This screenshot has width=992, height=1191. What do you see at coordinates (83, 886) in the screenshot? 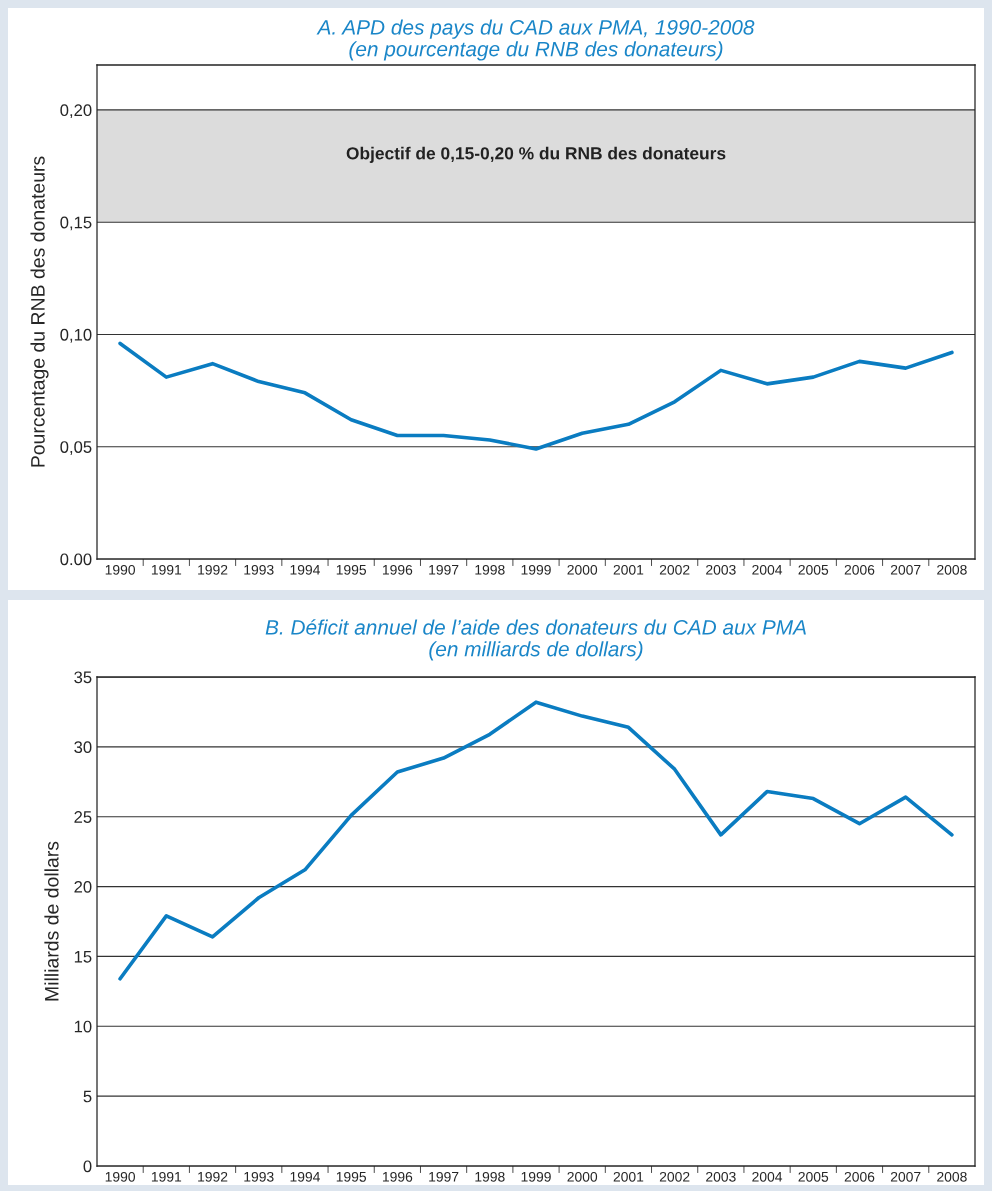
I see `y-tick-label: 20` at bounding box center [83, 886].